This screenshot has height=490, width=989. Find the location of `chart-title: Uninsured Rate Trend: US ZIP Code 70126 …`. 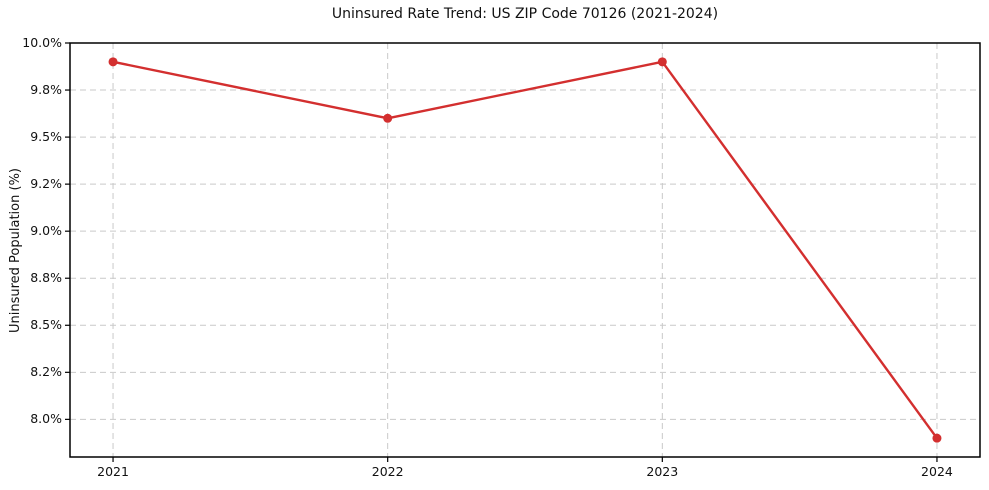

chart-title: Uninsured Rate Trend: US ZIP Code 70126 … is located at coordinates (525, 14).